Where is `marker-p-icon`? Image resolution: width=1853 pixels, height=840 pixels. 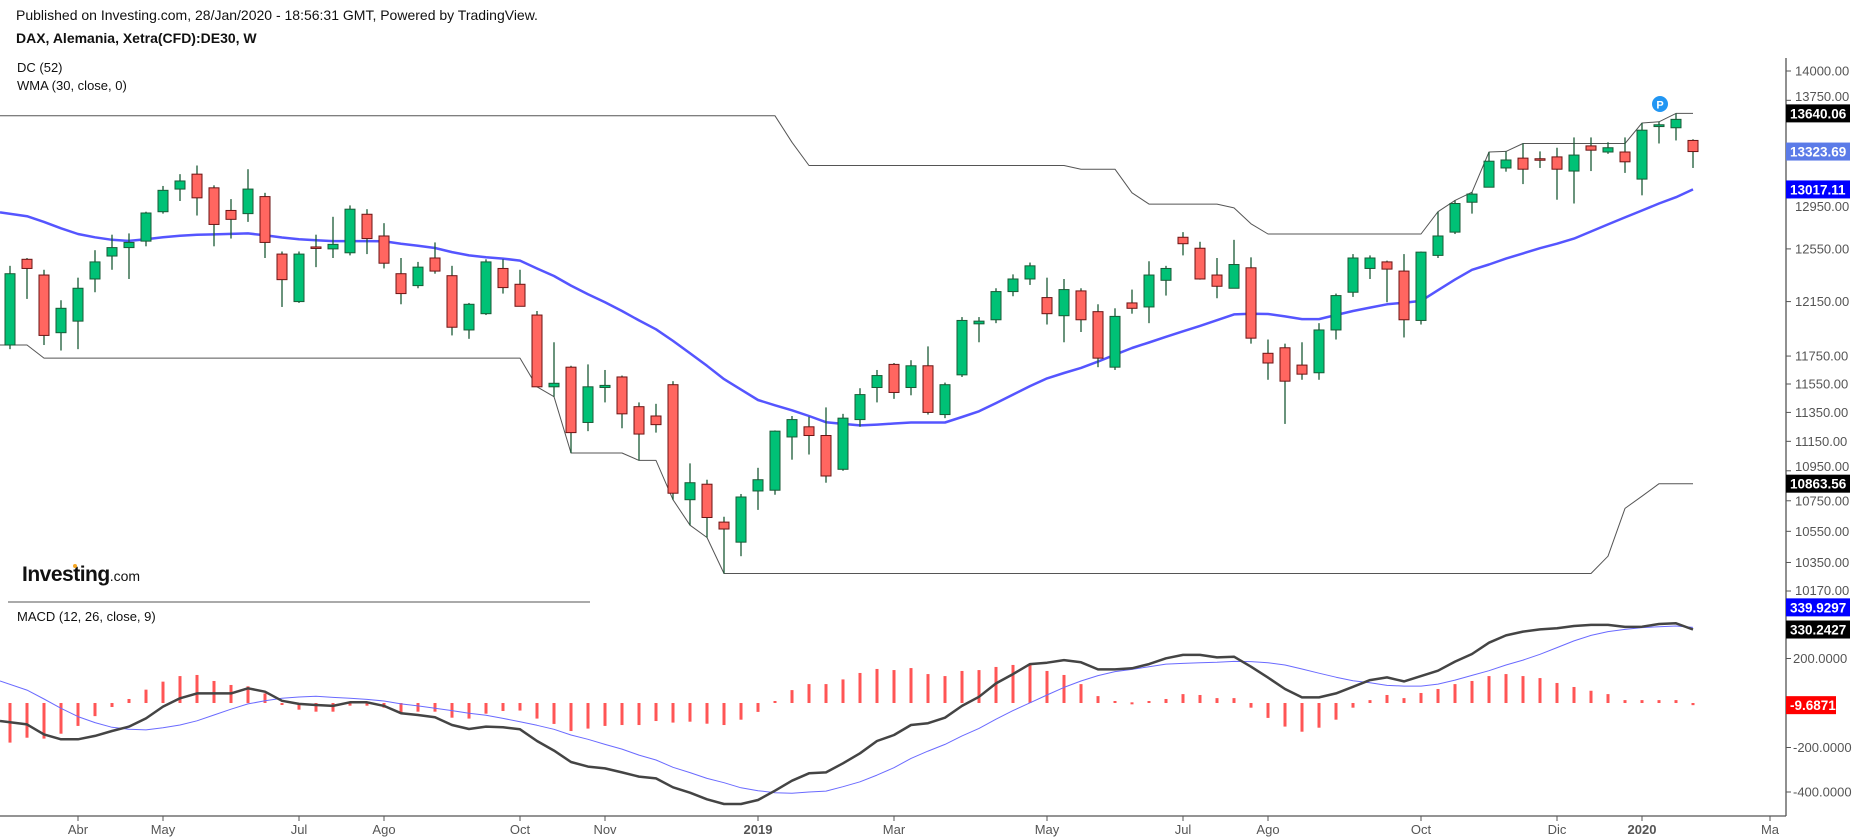
marker-p-icon is located at coordinates (1660, 104).